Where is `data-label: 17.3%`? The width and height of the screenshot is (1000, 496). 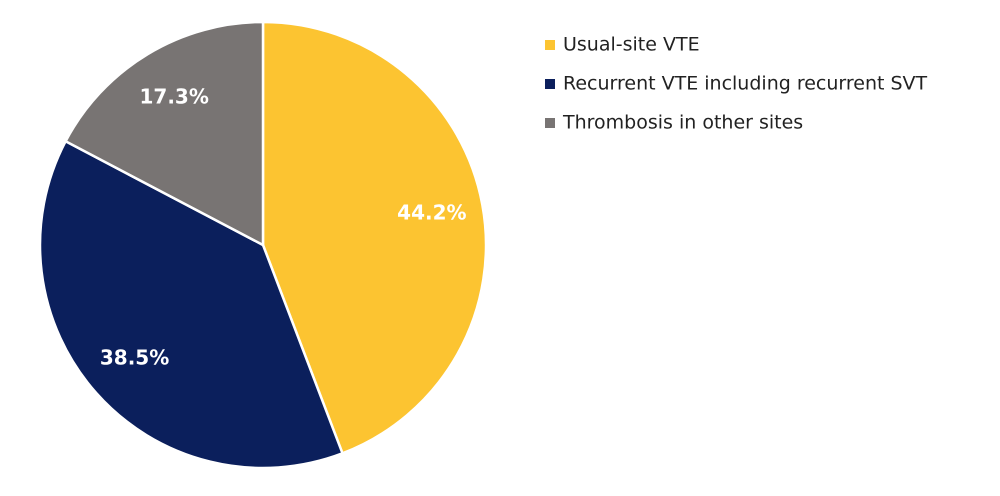
data-label: 17.3% is located at coordinates (174, 97).